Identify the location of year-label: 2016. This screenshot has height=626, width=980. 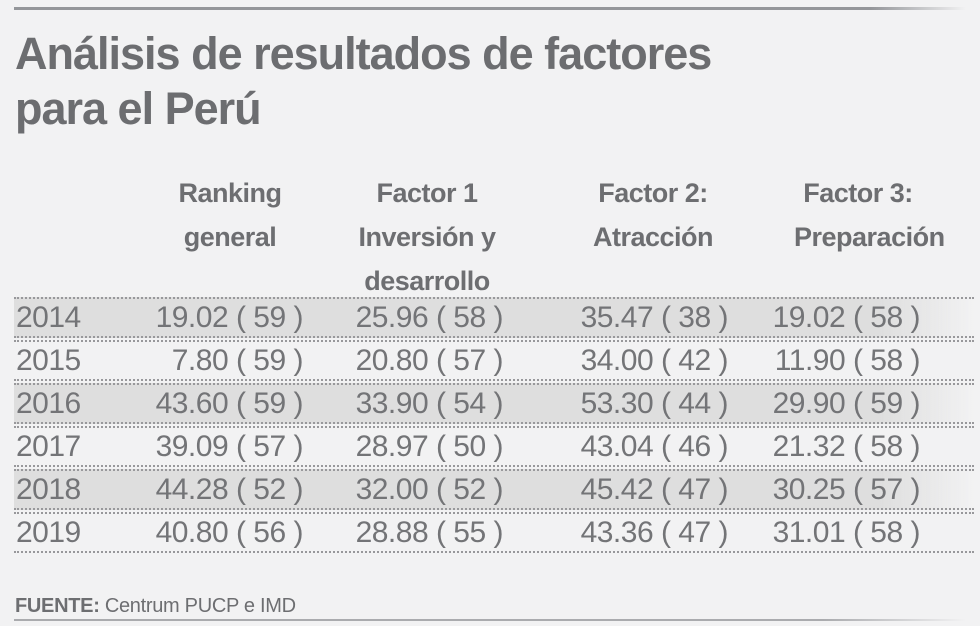
(48, 403).